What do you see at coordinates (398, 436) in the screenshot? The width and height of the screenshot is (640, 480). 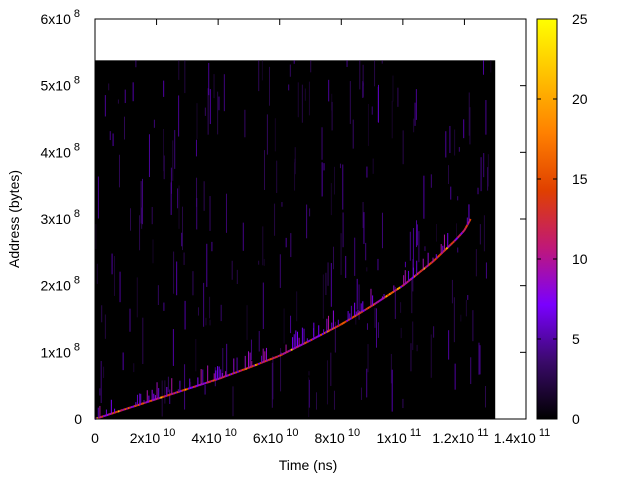 I see `x-tick-label: 1x10 11` at bounding box center [398, 436].